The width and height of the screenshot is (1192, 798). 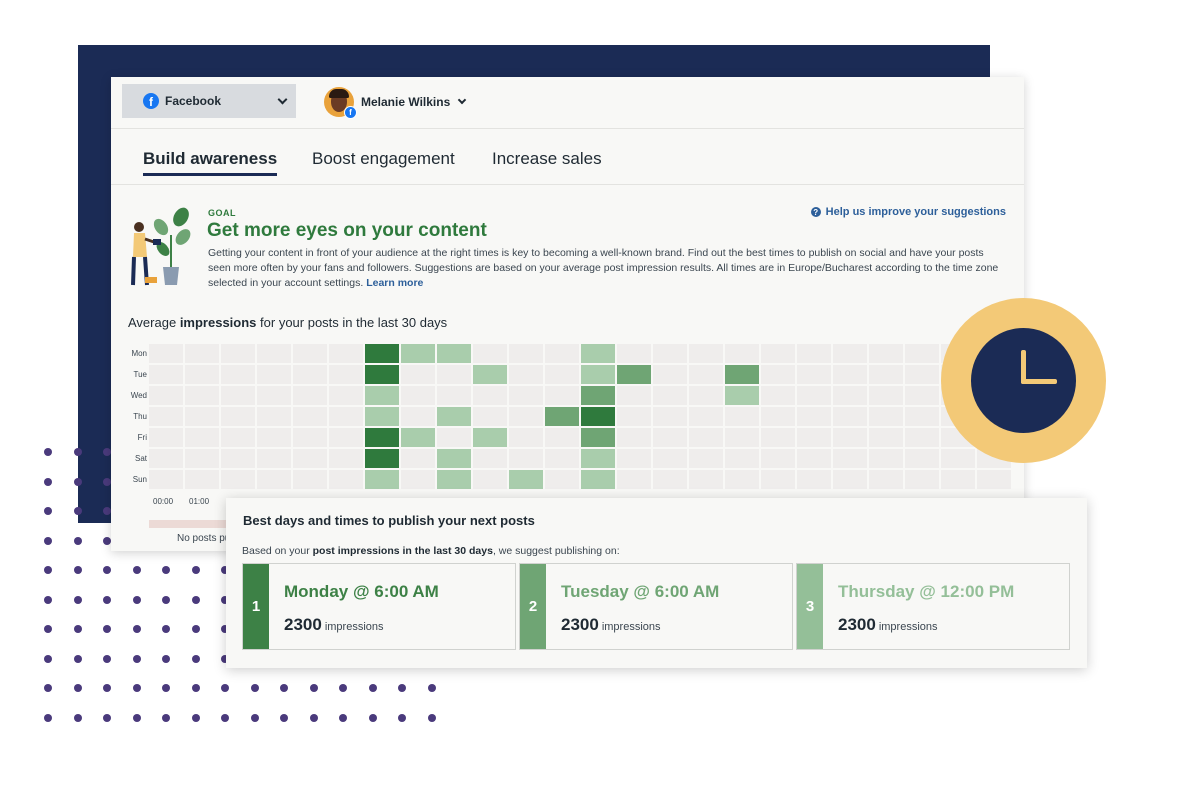 What do you see at coordinates (383, 158) in the screenshot?
I see `tab-boost-engagement: Boost engagement` at bounding box center [383, 158].